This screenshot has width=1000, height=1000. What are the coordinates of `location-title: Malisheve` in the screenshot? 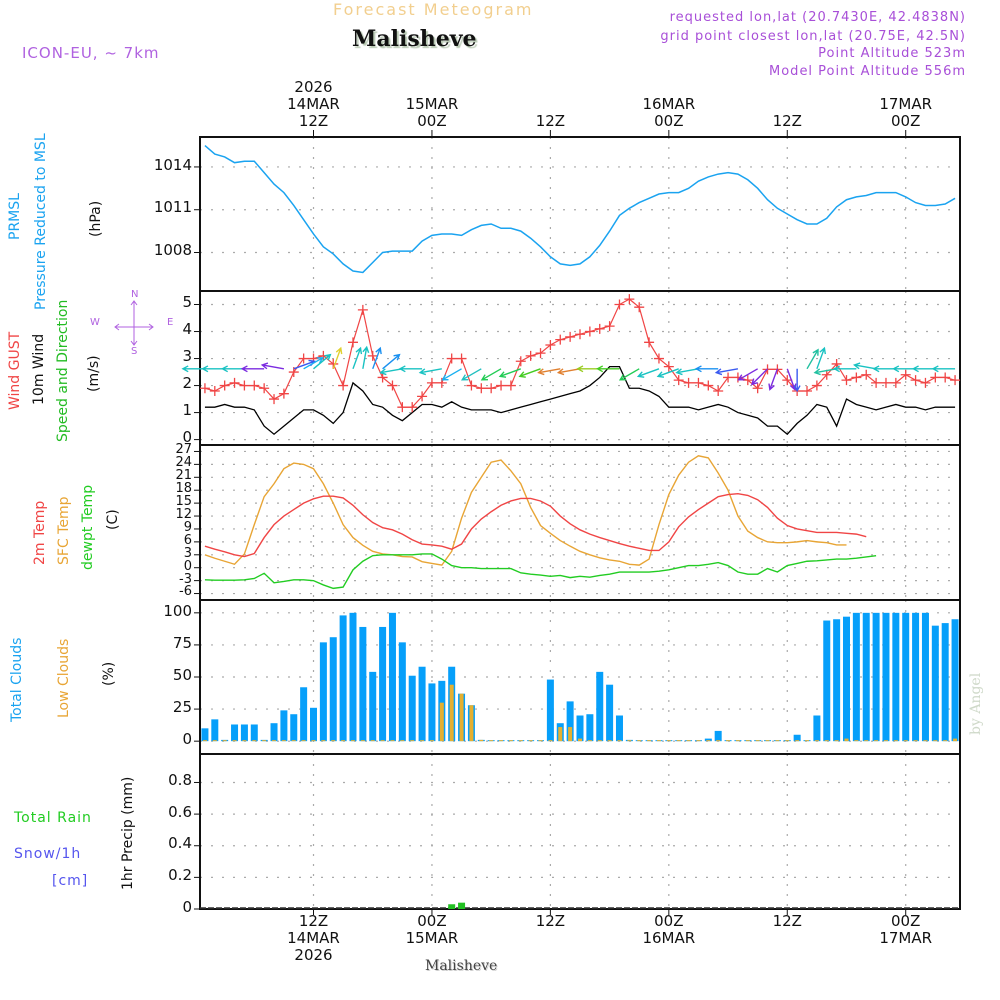 It's located at (414, 39).